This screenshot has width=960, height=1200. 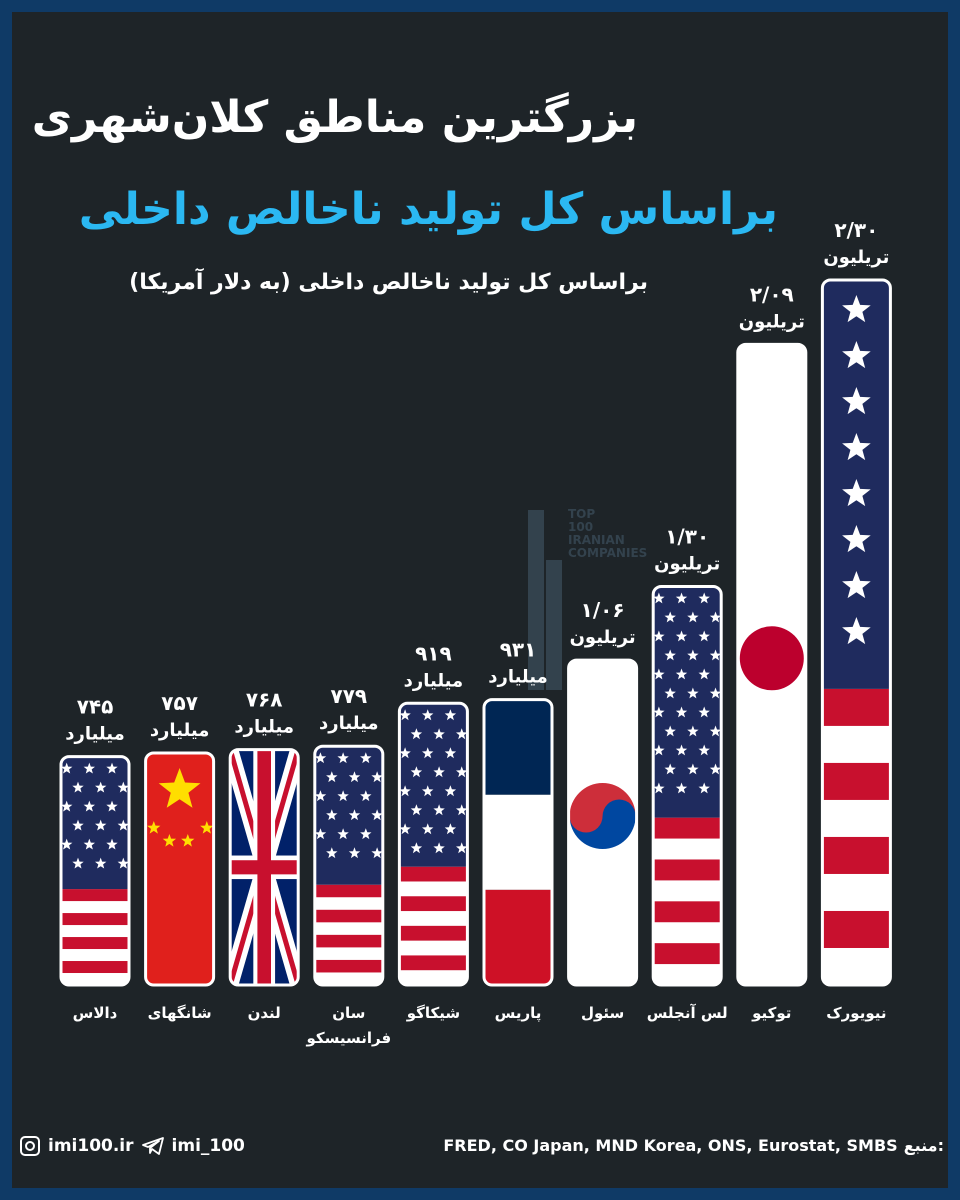 I want to click on category-label: پاریس, so click(x=518, y=1013).